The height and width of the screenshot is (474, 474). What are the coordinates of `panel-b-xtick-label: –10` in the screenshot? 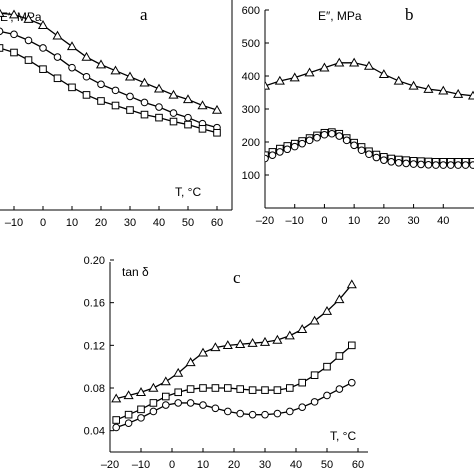 It's located at (295, 221).